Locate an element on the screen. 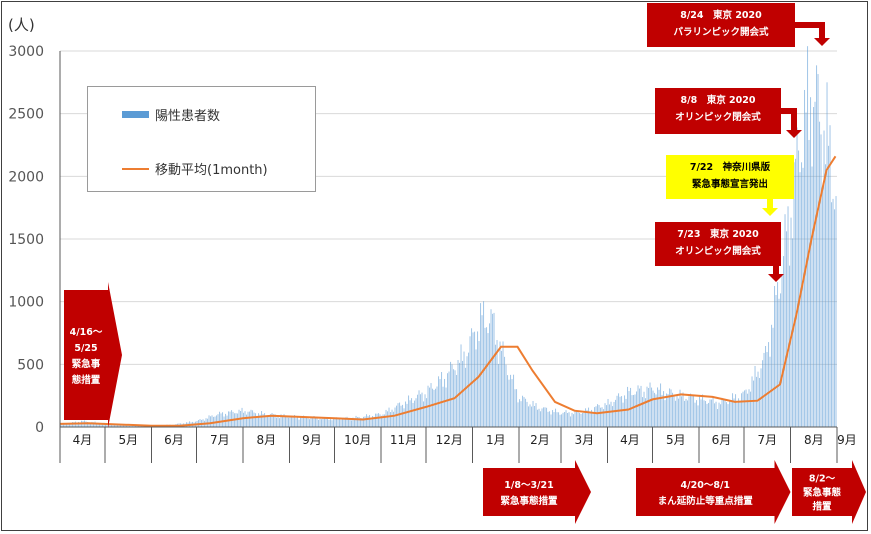  x-tick-label: 4月 is located at coordinates (83, 440).